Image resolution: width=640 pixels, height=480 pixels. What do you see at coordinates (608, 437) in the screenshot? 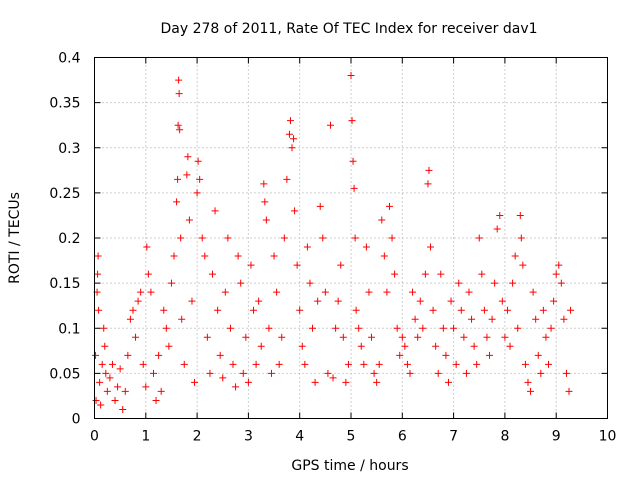
I see `x-tick-label: 10` at bounding box center [608, 437].